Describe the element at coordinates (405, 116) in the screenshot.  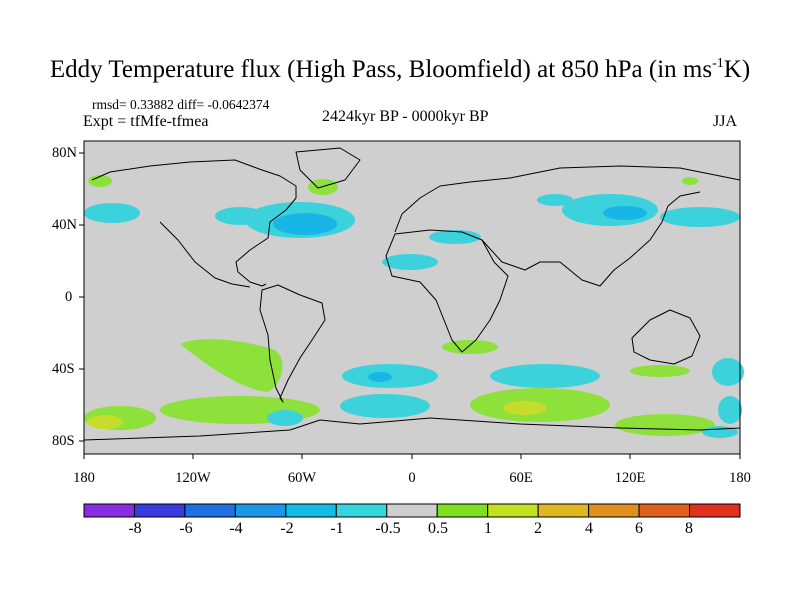
I see `period-label: 2424kyr BP - 0000kyr BP` at that location.